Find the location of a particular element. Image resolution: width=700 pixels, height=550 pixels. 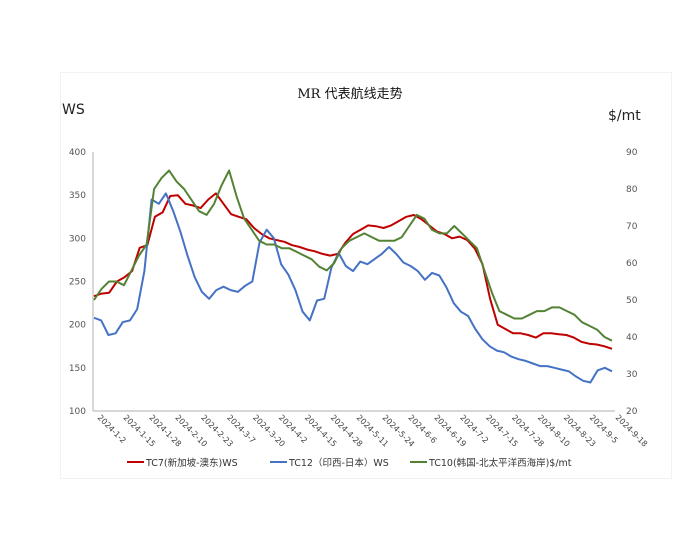

left-axis-unit: WS is located at coordinates (73, 110).